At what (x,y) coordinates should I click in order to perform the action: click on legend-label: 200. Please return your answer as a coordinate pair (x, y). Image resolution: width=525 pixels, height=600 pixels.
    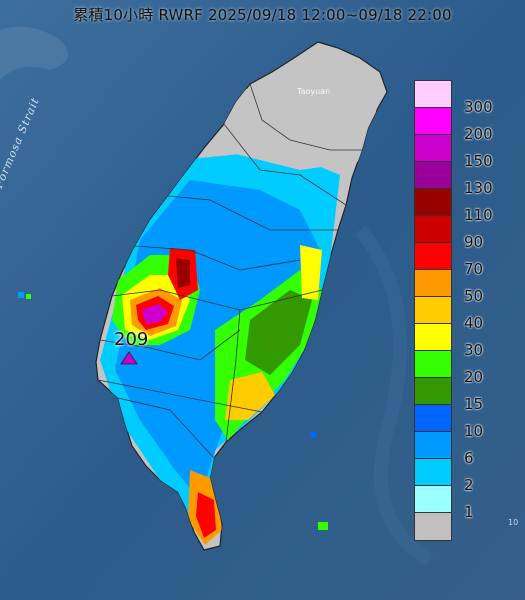
    Looking at the image, I should click on (478, 134).